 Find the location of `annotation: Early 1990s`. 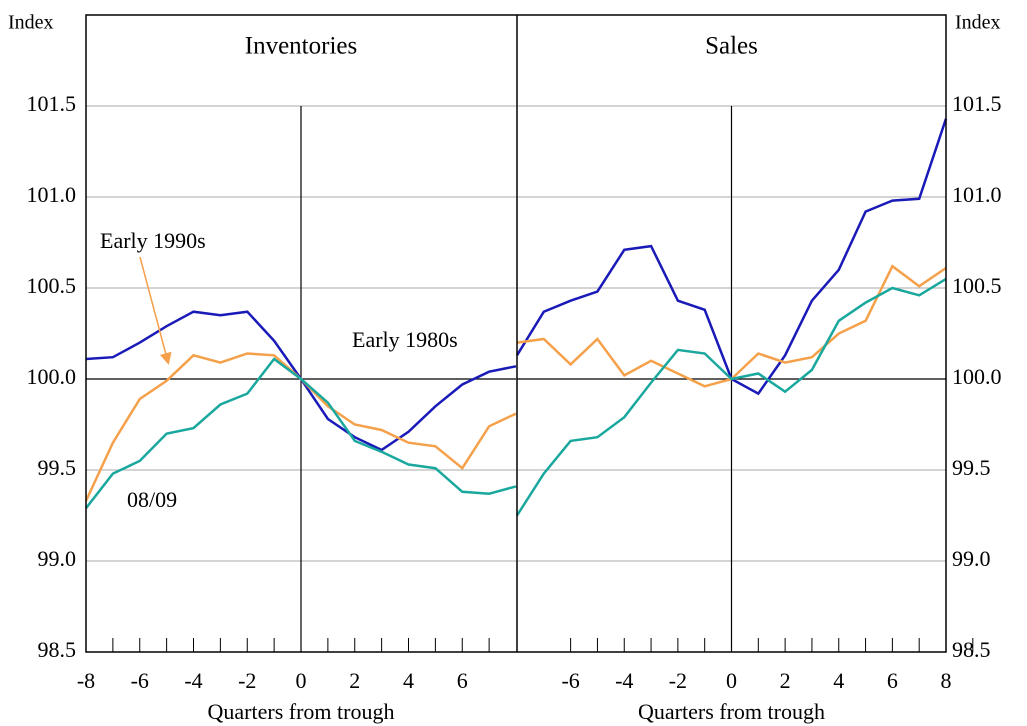

annotation: Early 1990s is located at coordinates (153, 240).